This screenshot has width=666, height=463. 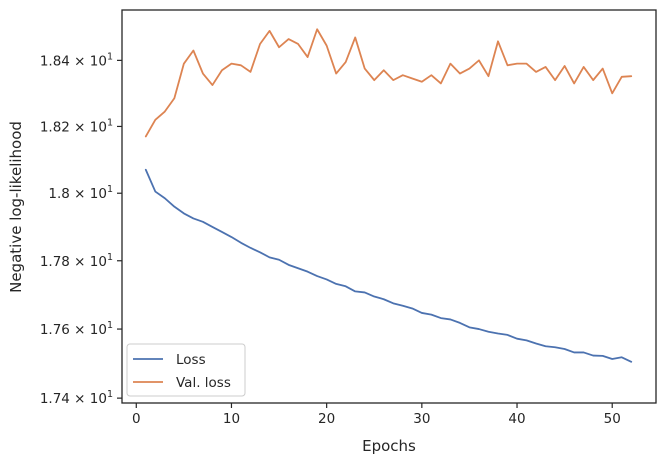 I want to click on y-axis-label: Negative log-likelihood, so click(x=16, y=207).